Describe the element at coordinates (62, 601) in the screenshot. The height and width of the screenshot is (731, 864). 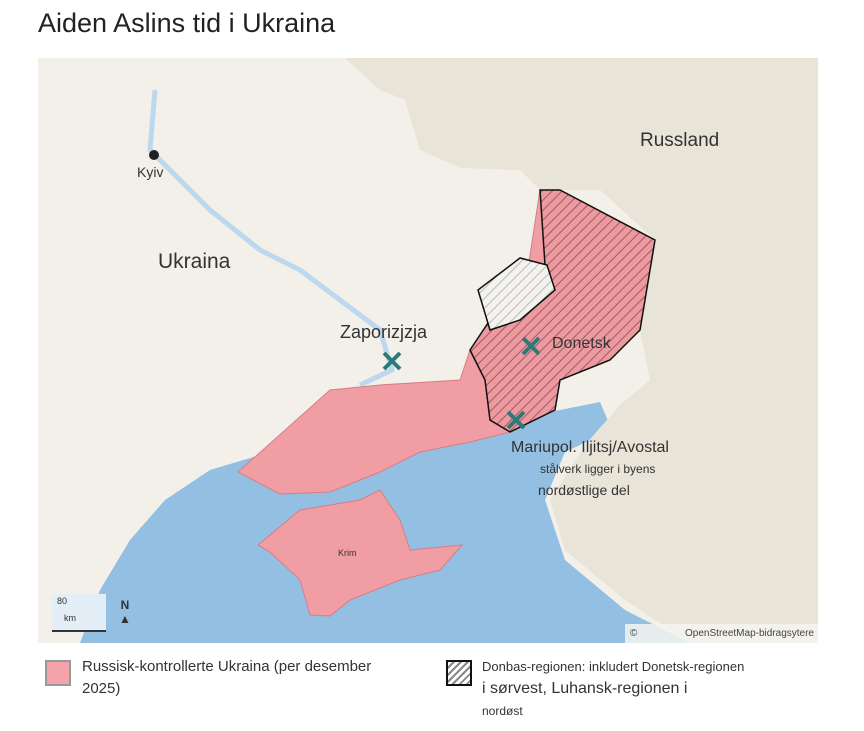
I see `scale-value: 80` at that location.